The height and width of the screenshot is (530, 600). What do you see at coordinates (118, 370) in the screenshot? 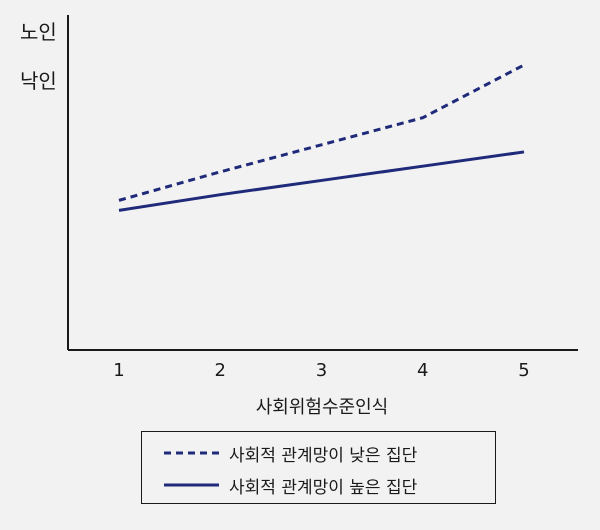
I see `x-tick-label: 1` at bounding box center [118, 370].